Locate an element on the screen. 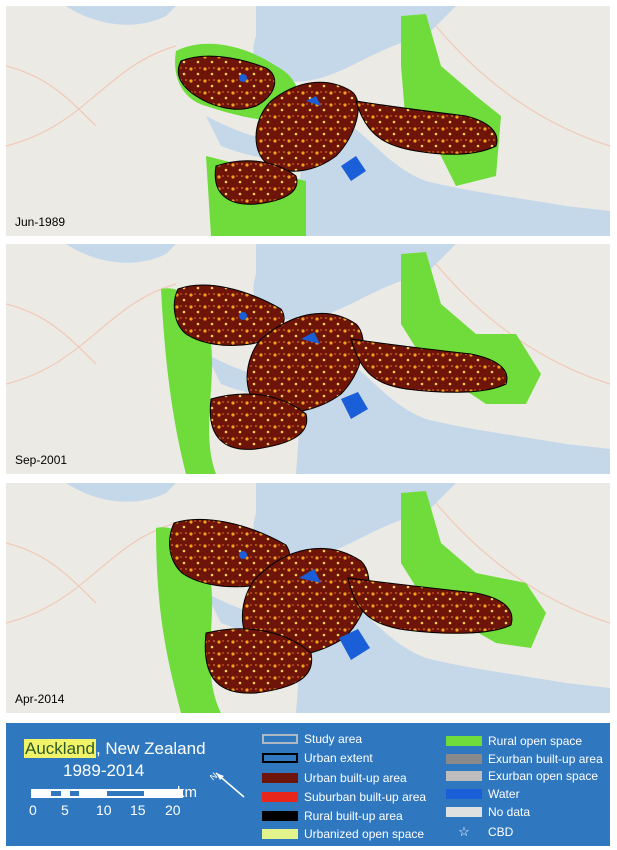 This screenshot has width=617, height=850. legend-label: No data is located at coordinates (509, 812).